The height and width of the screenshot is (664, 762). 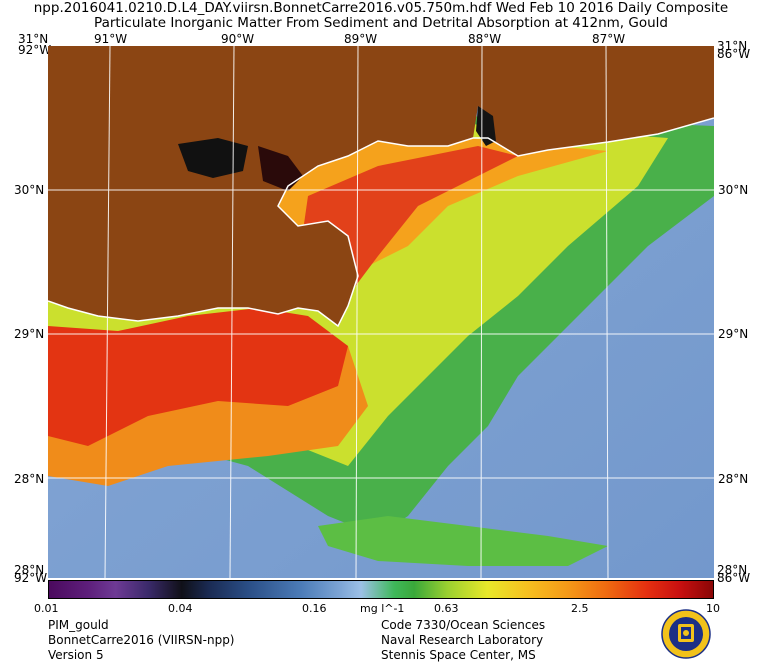 What do you see at coordinates (361, 39) in the screenshot?
I see `lon-tick-top-89w: 89°W` at bounding box center [361, 39].